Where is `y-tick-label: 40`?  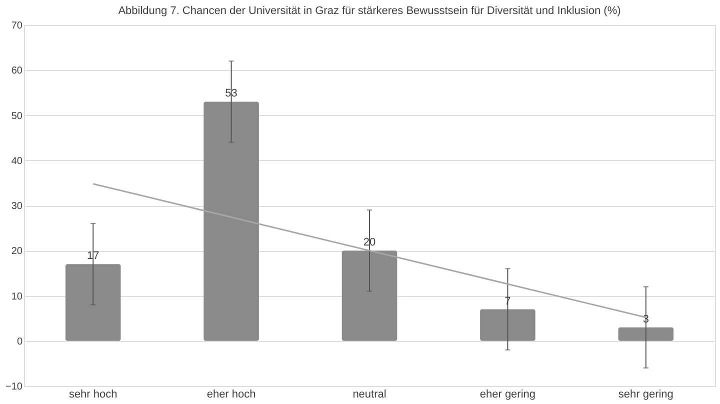 y-tick-label: 40 is located at coordinates (17, 161).